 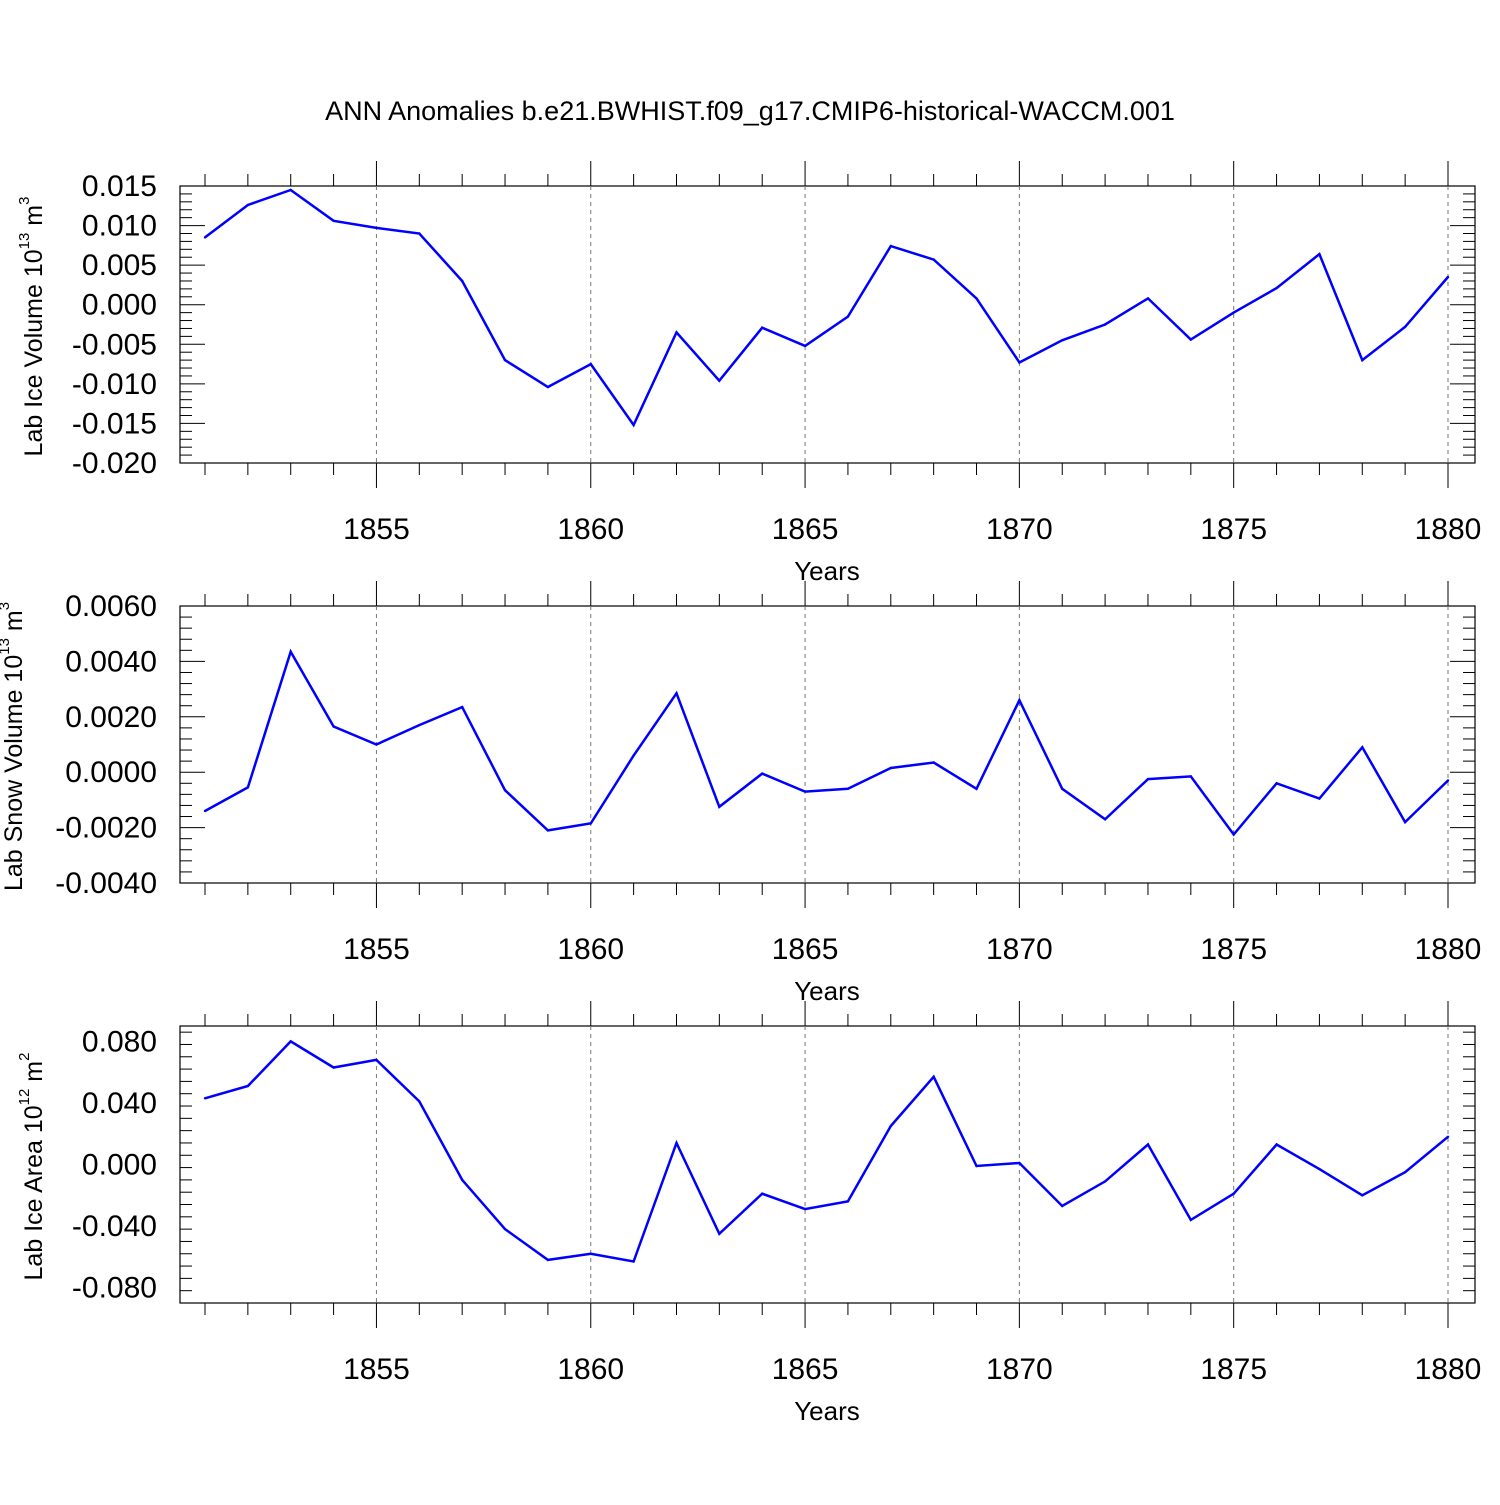 I want to click on y-axis-label-text: m, so click(x=34, y=1075).